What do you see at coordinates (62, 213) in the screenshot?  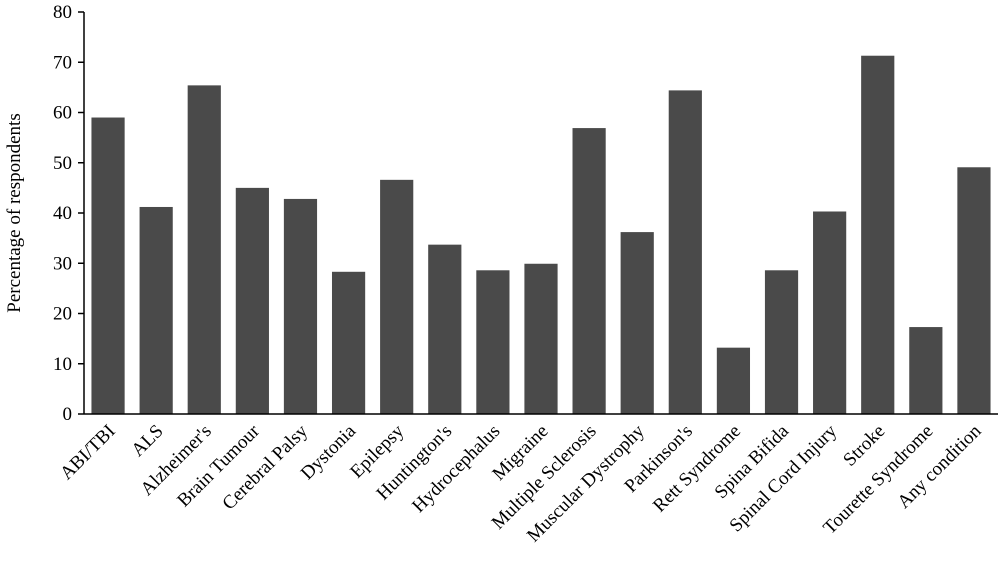 I see `y-tick-label: 40` at bounding box center [62, 213].